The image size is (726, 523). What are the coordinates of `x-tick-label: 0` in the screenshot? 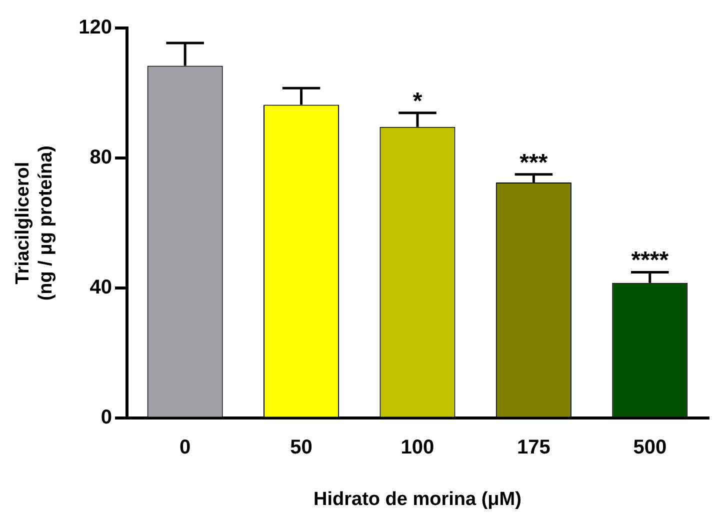 It's located at (185, 447).